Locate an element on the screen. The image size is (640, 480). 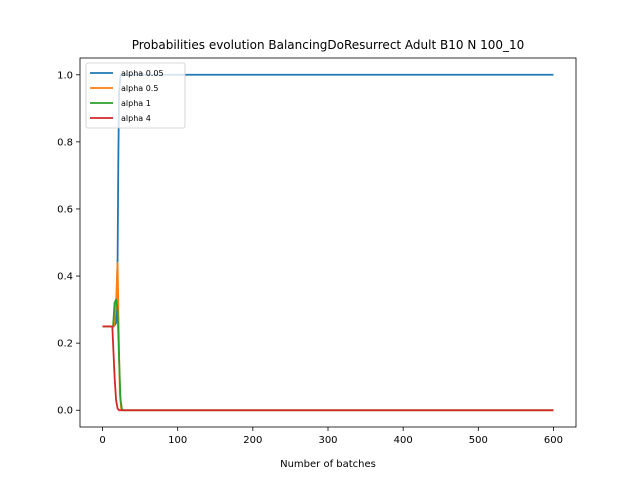
legend-label-3: alpha 1 is located at coordinates (136, 103).